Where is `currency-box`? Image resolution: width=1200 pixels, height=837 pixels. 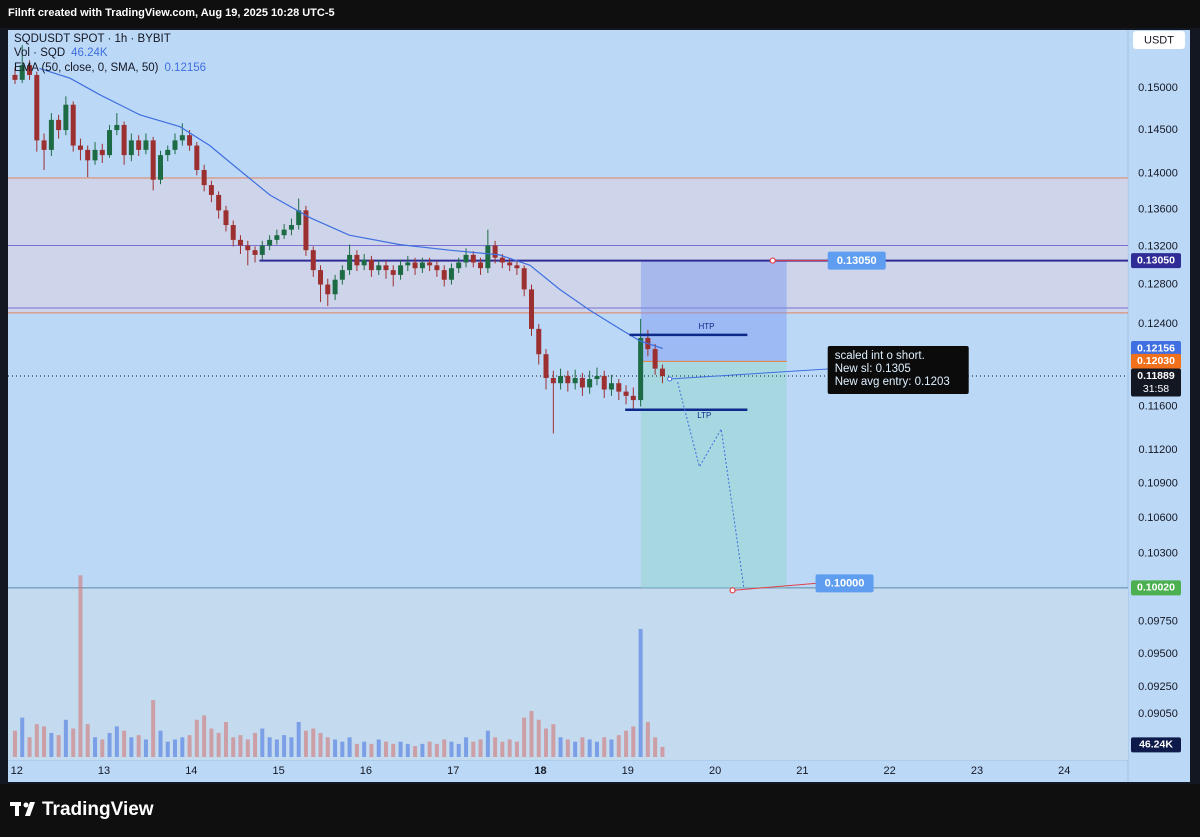 currency-box is located at coordinates (1159, 40).